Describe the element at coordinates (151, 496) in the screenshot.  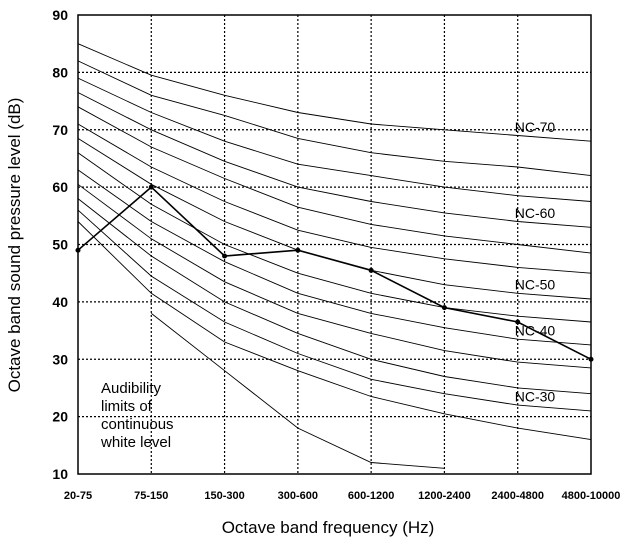
I see `x-tick-label: 75-150` at that location.